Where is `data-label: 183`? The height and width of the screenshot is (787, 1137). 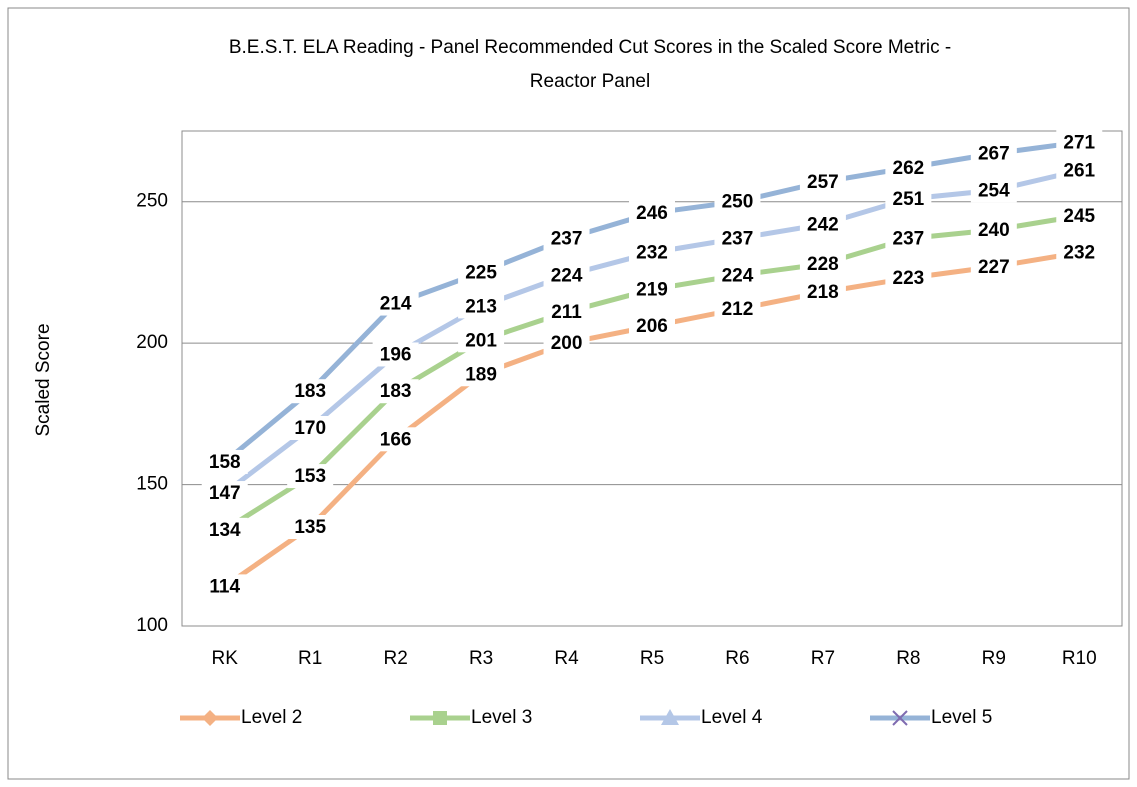
data-label: 183 is located at coordinates (396, 391).